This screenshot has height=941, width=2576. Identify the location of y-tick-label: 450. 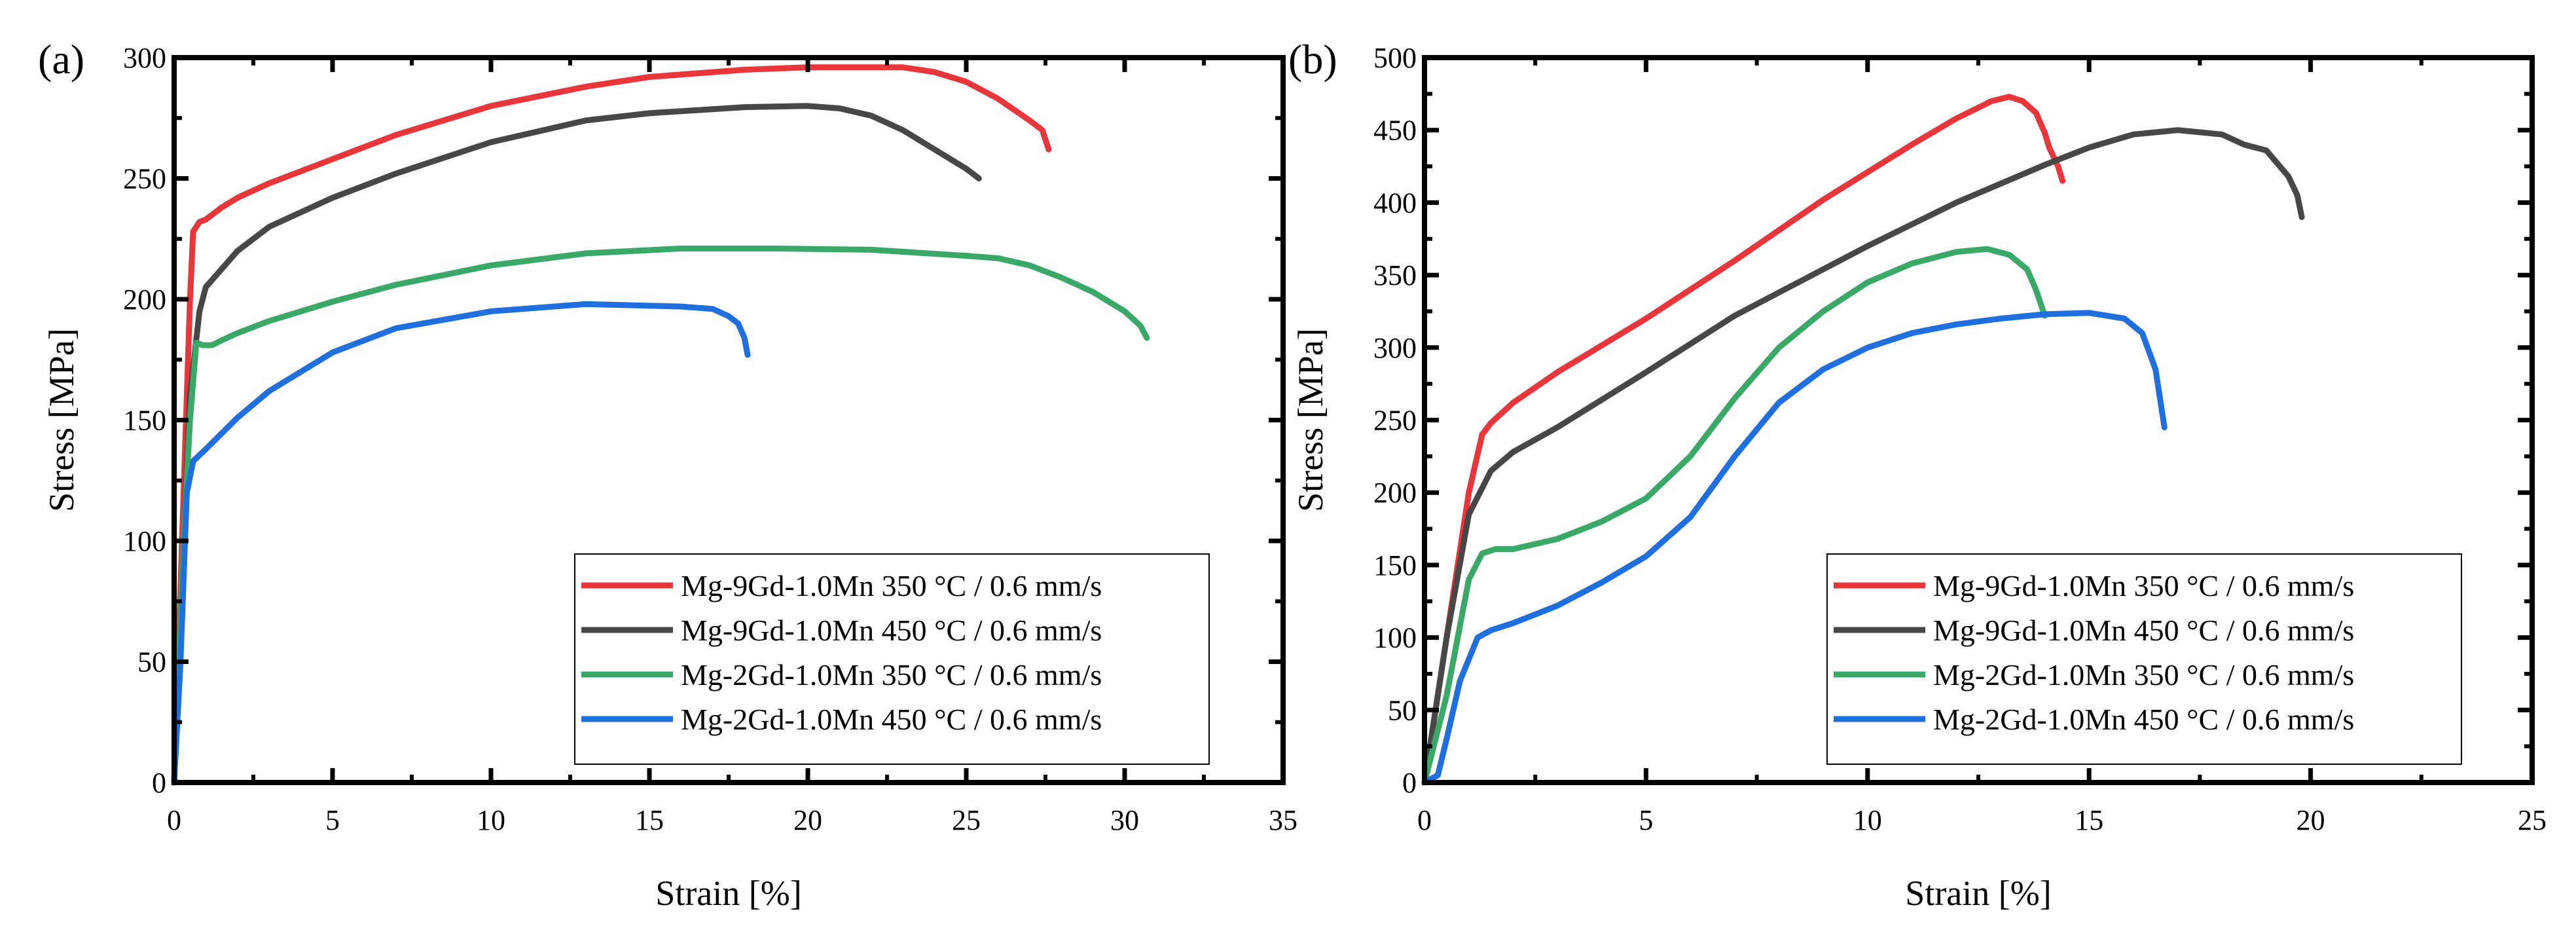
(1395, 131).